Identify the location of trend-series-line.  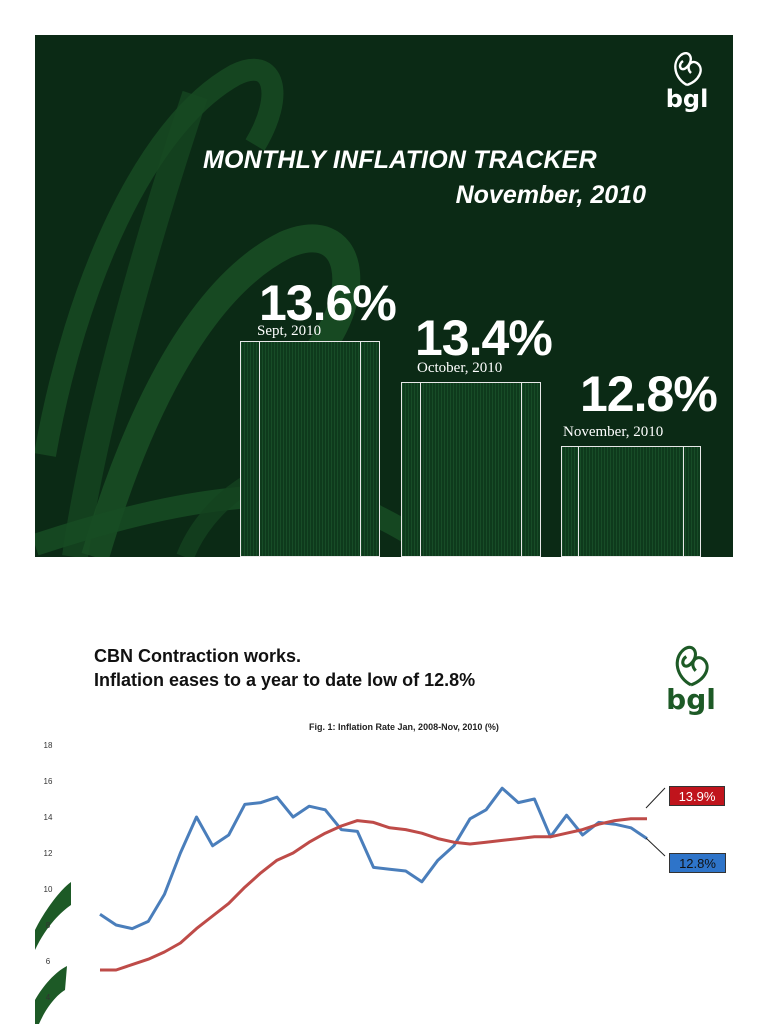
(373, 894).